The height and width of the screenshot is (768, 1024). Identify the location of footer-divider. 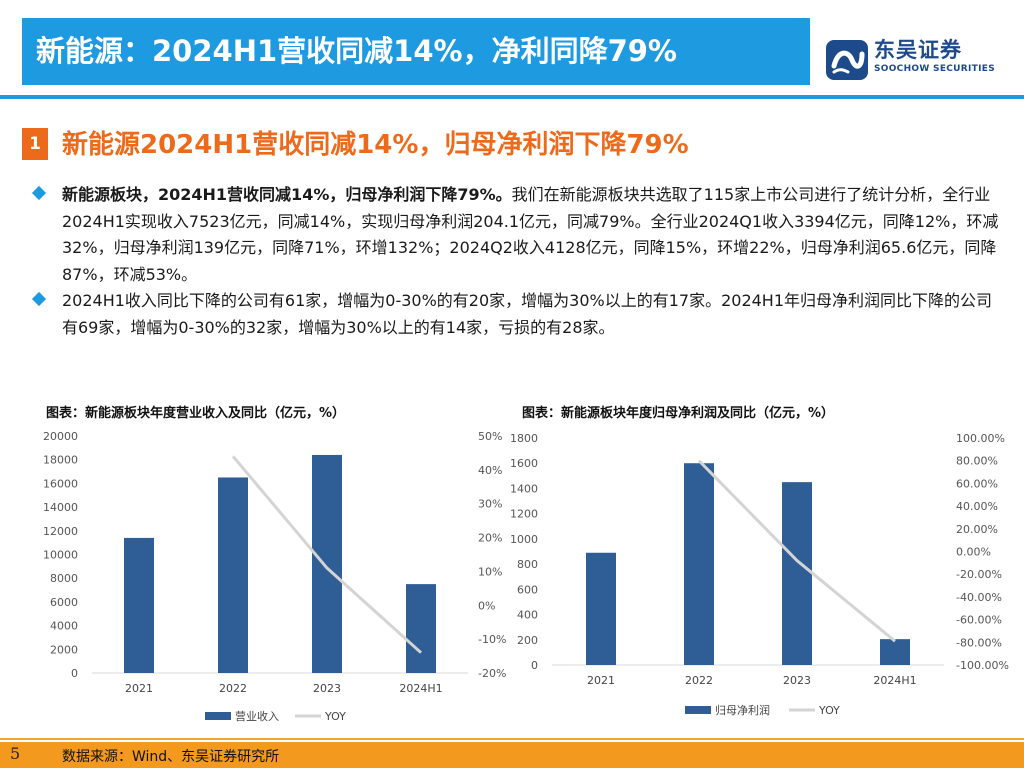
(512, 739).